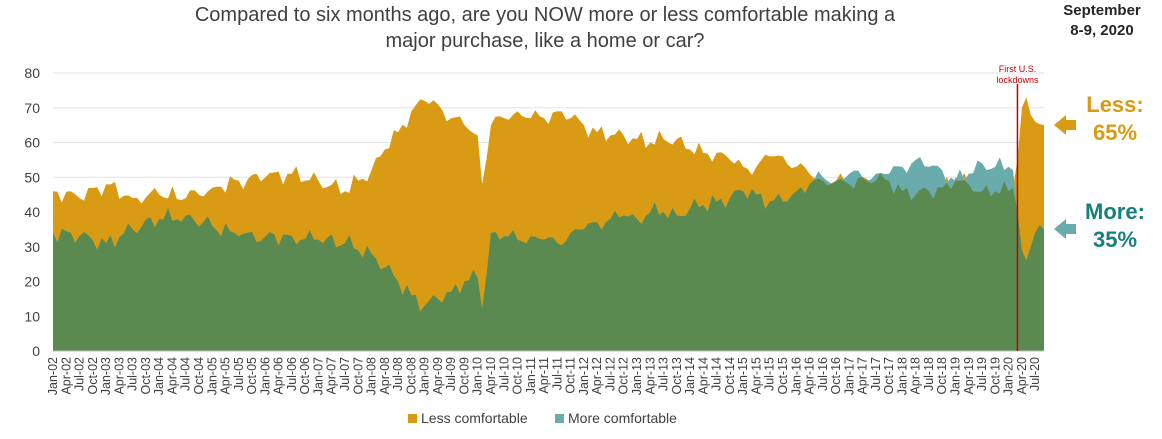 The image size is (1162, 439). What do you see at coordinates (624, 376) in the screenshot?
I see `x-tick-label: Oct-12` at bounding box center [624, 376].